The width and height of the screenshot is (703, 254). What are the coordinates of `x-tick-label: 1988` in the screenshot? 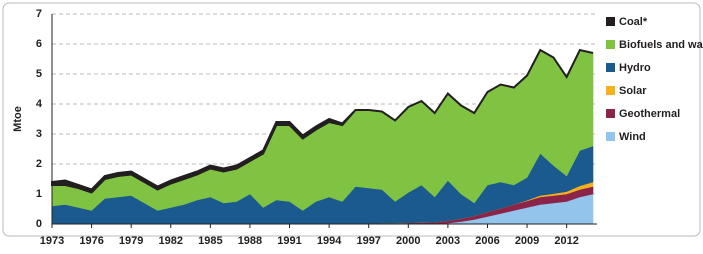 It's located at (250, 241).